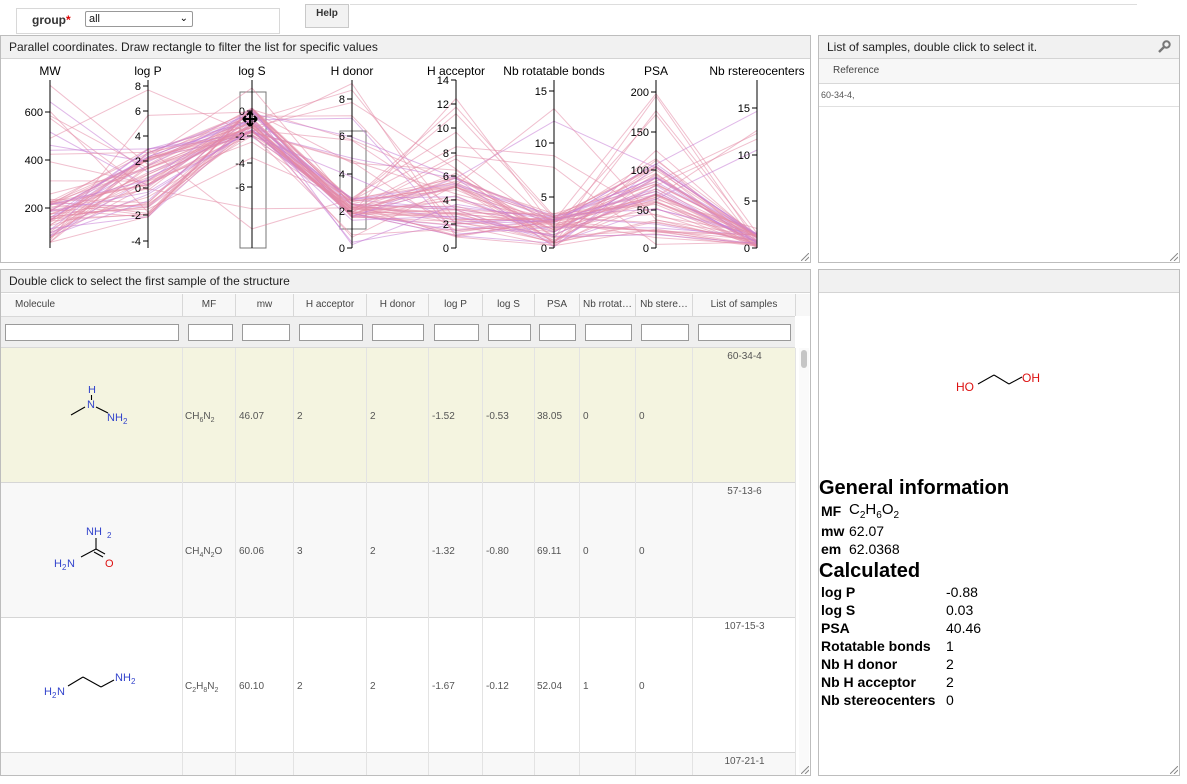 This screenshot has width=1187, height=784. What do you see at coordinates (265, 305) in the screenshot?
I see `column-header-mw: mw` at bounding box center [265, 305].